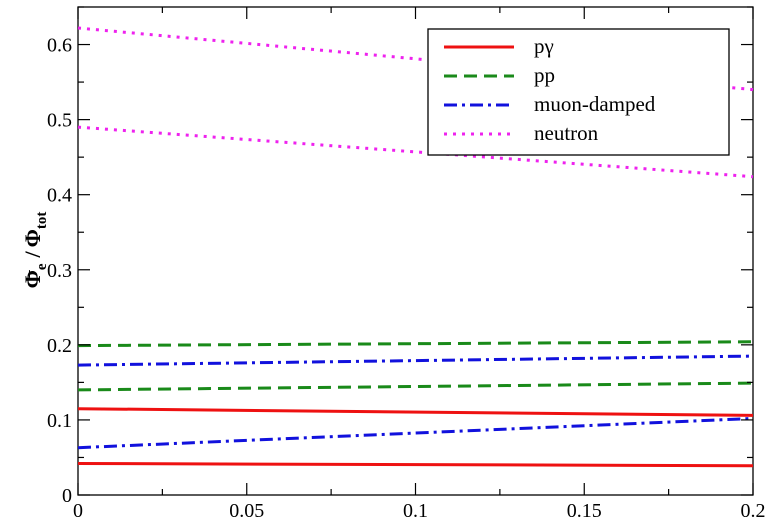 Image resolution: width=768 pixels, height=519 pixels. I want to click on y-tick-label: 0.2, so click(59, 346).